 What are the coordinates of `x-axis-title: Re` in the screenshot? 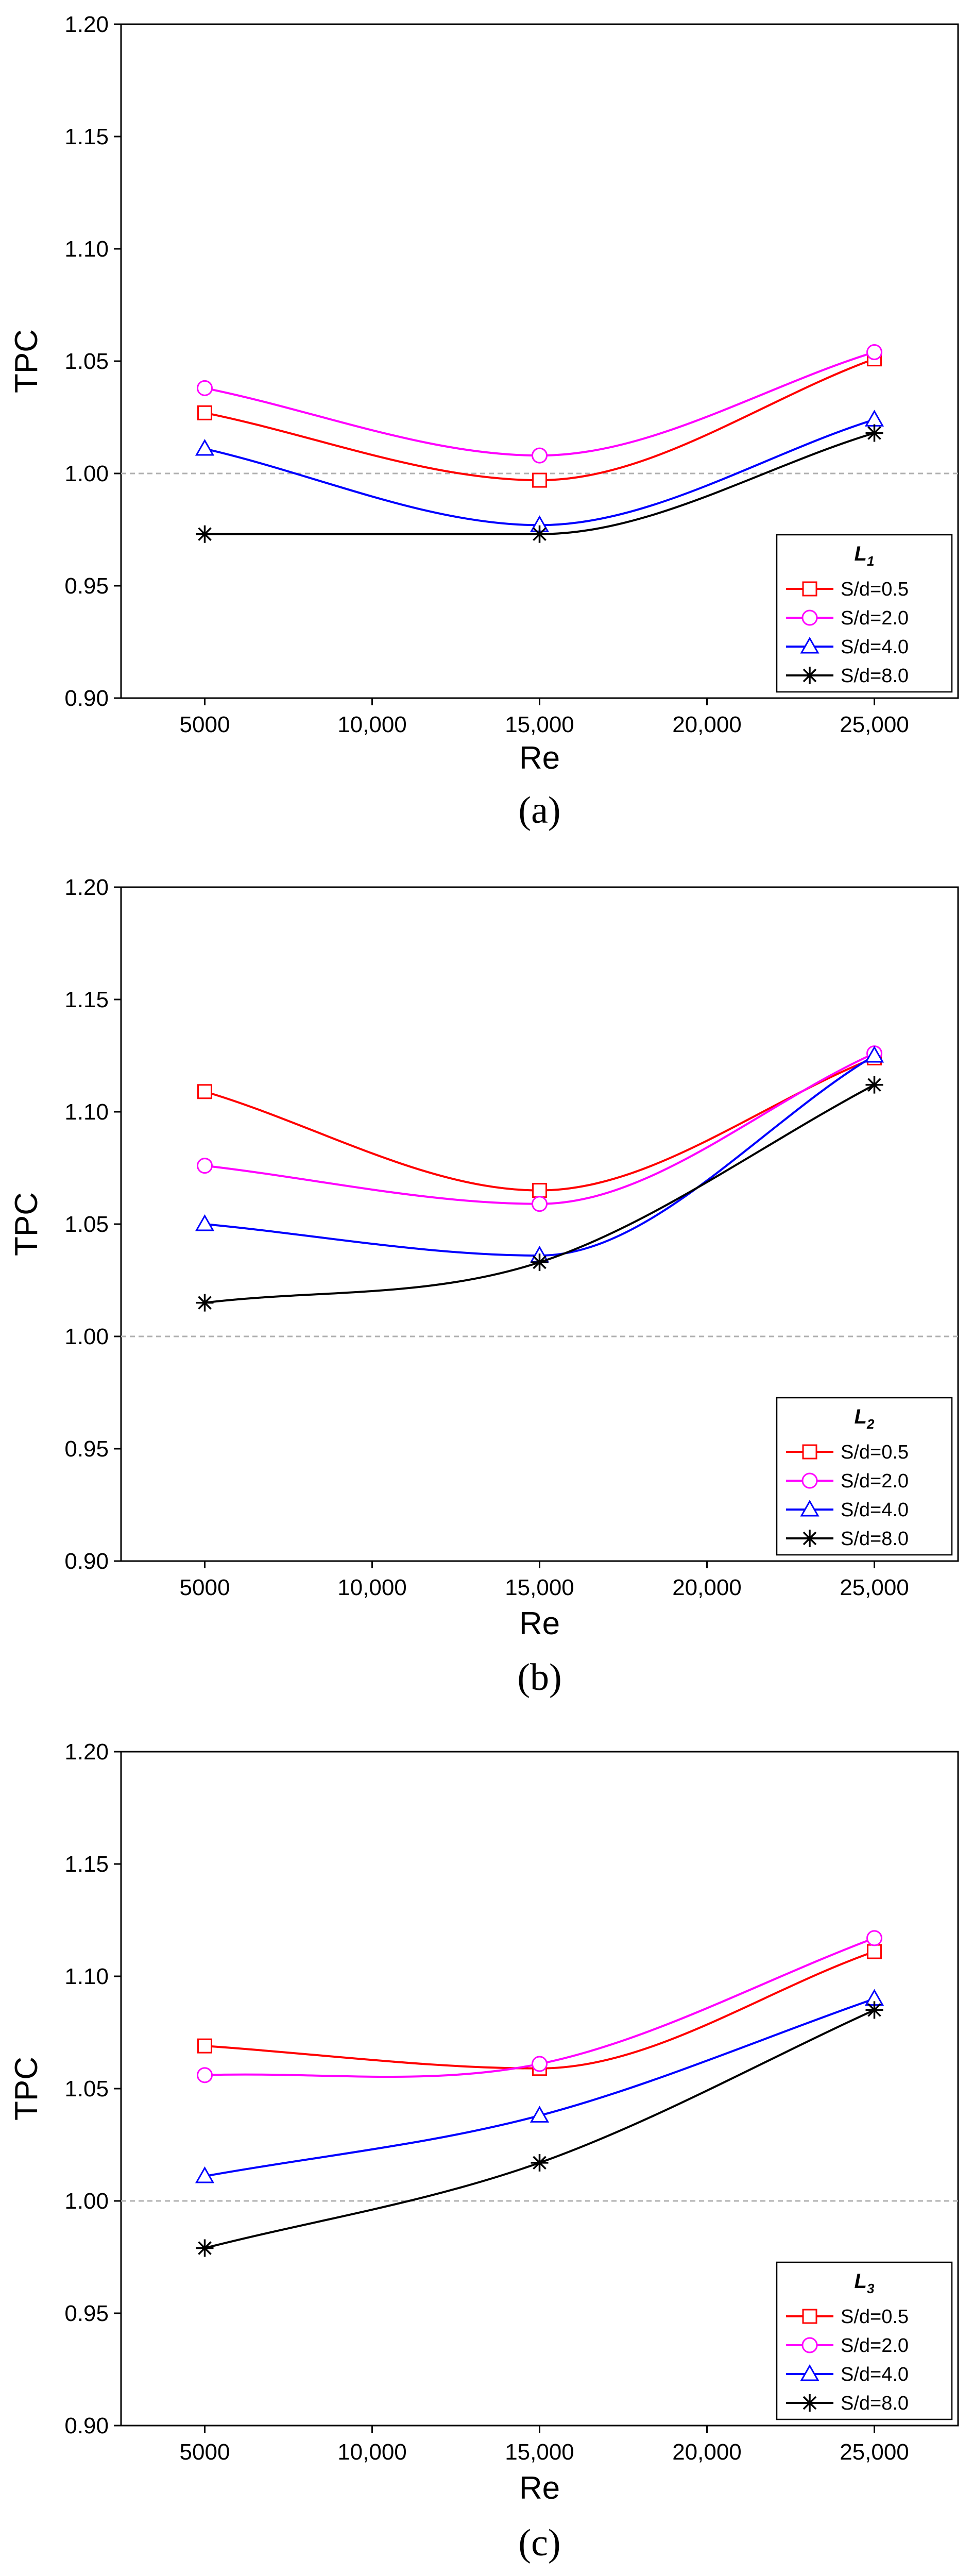 It's located at (540, 2488).